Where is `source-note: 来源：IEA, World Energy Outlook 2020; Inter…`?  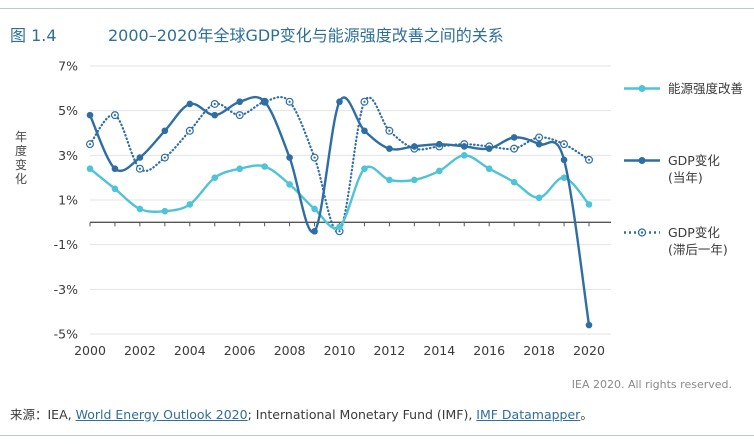
source-note: 来源：IEA, World Energy Outlook 2020; Inter… is located at coordinates (301, 413).